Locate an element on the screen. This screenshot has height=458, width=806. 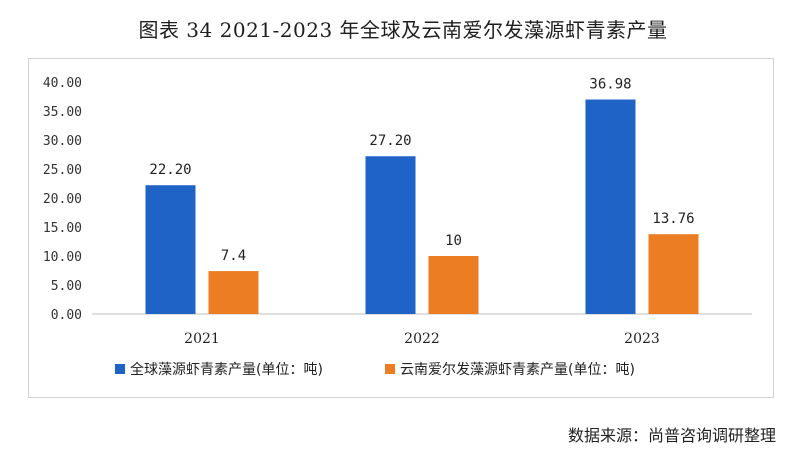
y-tick-label: 40.00 is located at coordinates (62, 83).